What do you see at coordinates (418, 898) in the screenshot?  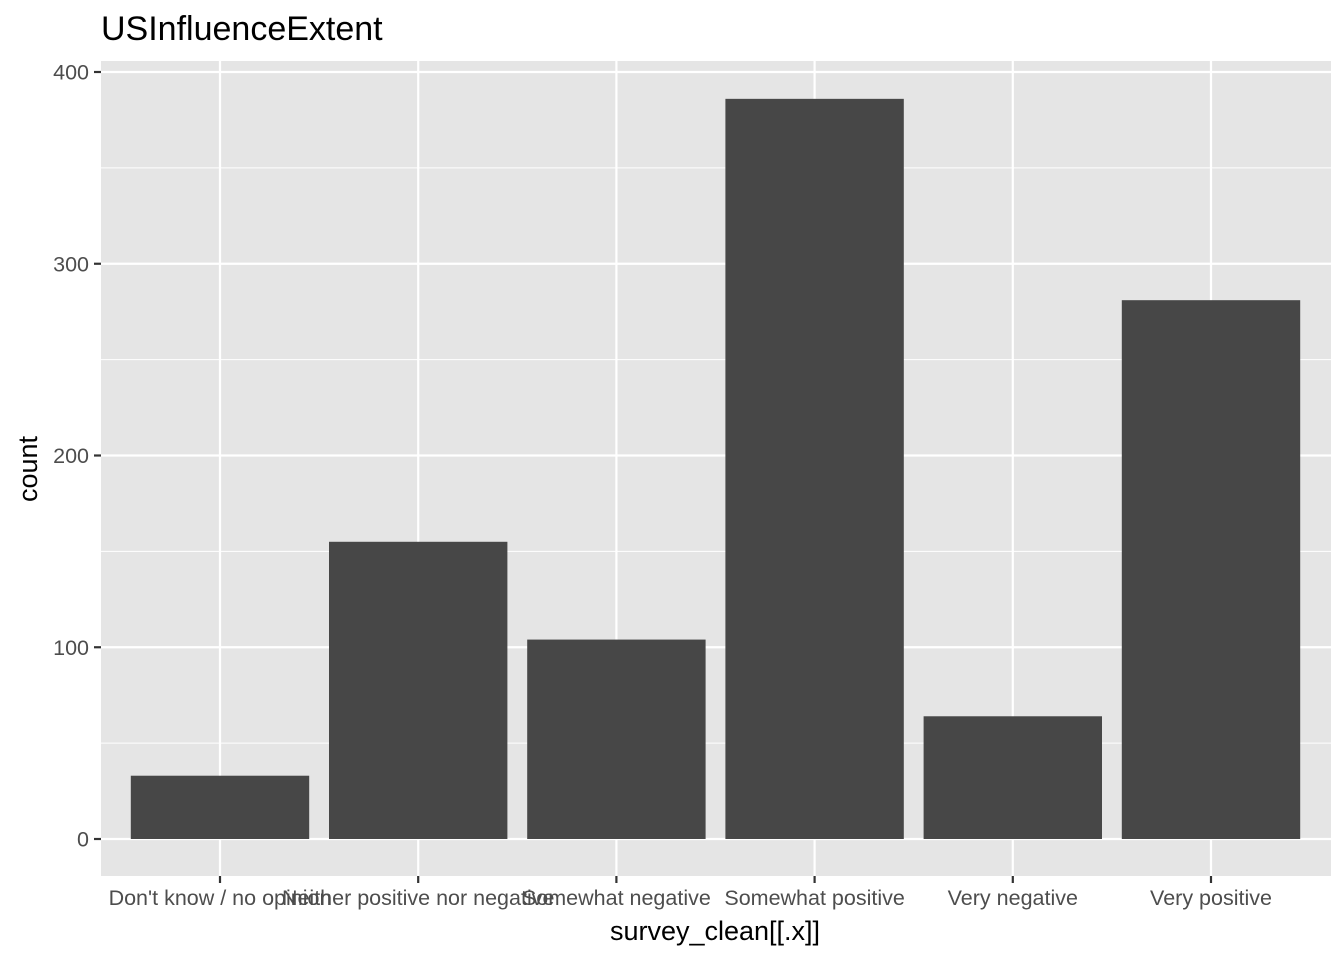 I see `x-tick-label: Neither positive nor negative` at bounding box center [418, 898].